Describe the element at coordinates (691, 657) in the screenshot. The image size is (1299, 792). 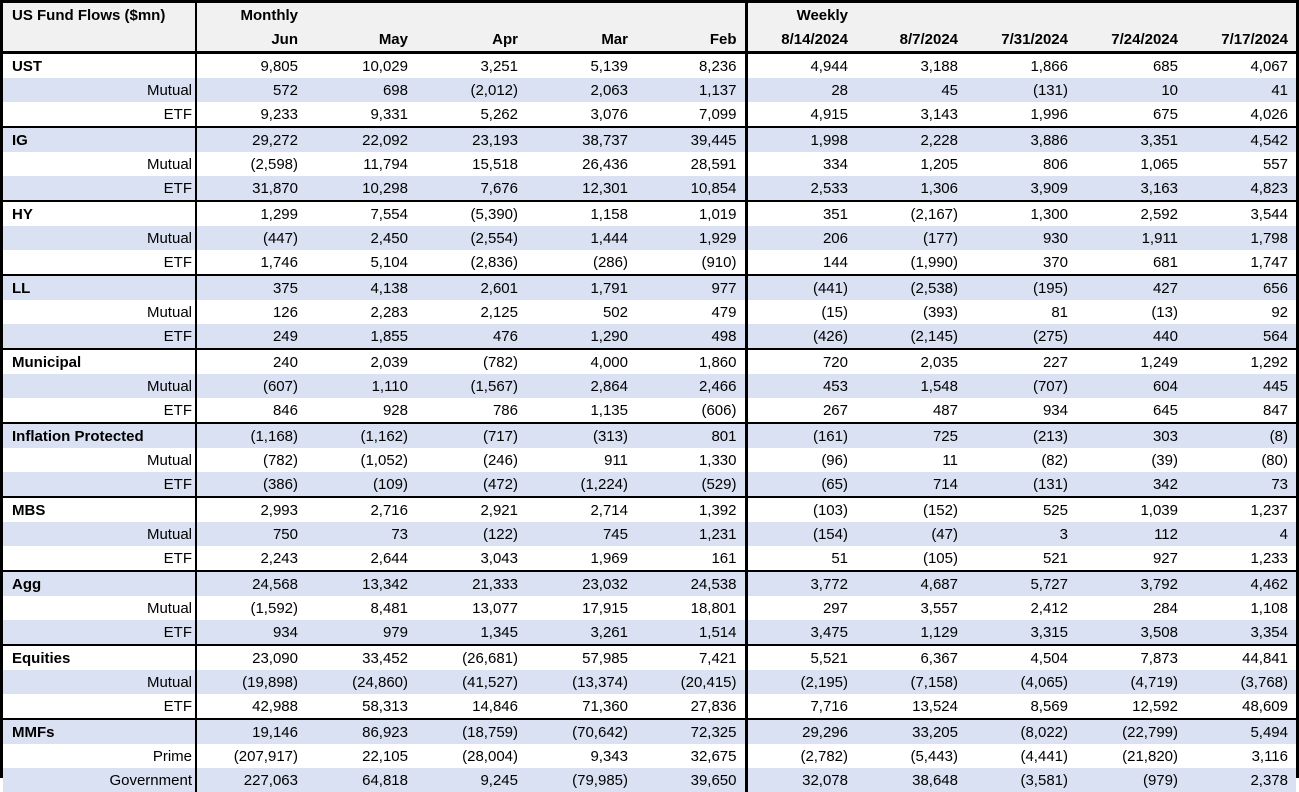
I see `value-cell: 7,421` at that location.